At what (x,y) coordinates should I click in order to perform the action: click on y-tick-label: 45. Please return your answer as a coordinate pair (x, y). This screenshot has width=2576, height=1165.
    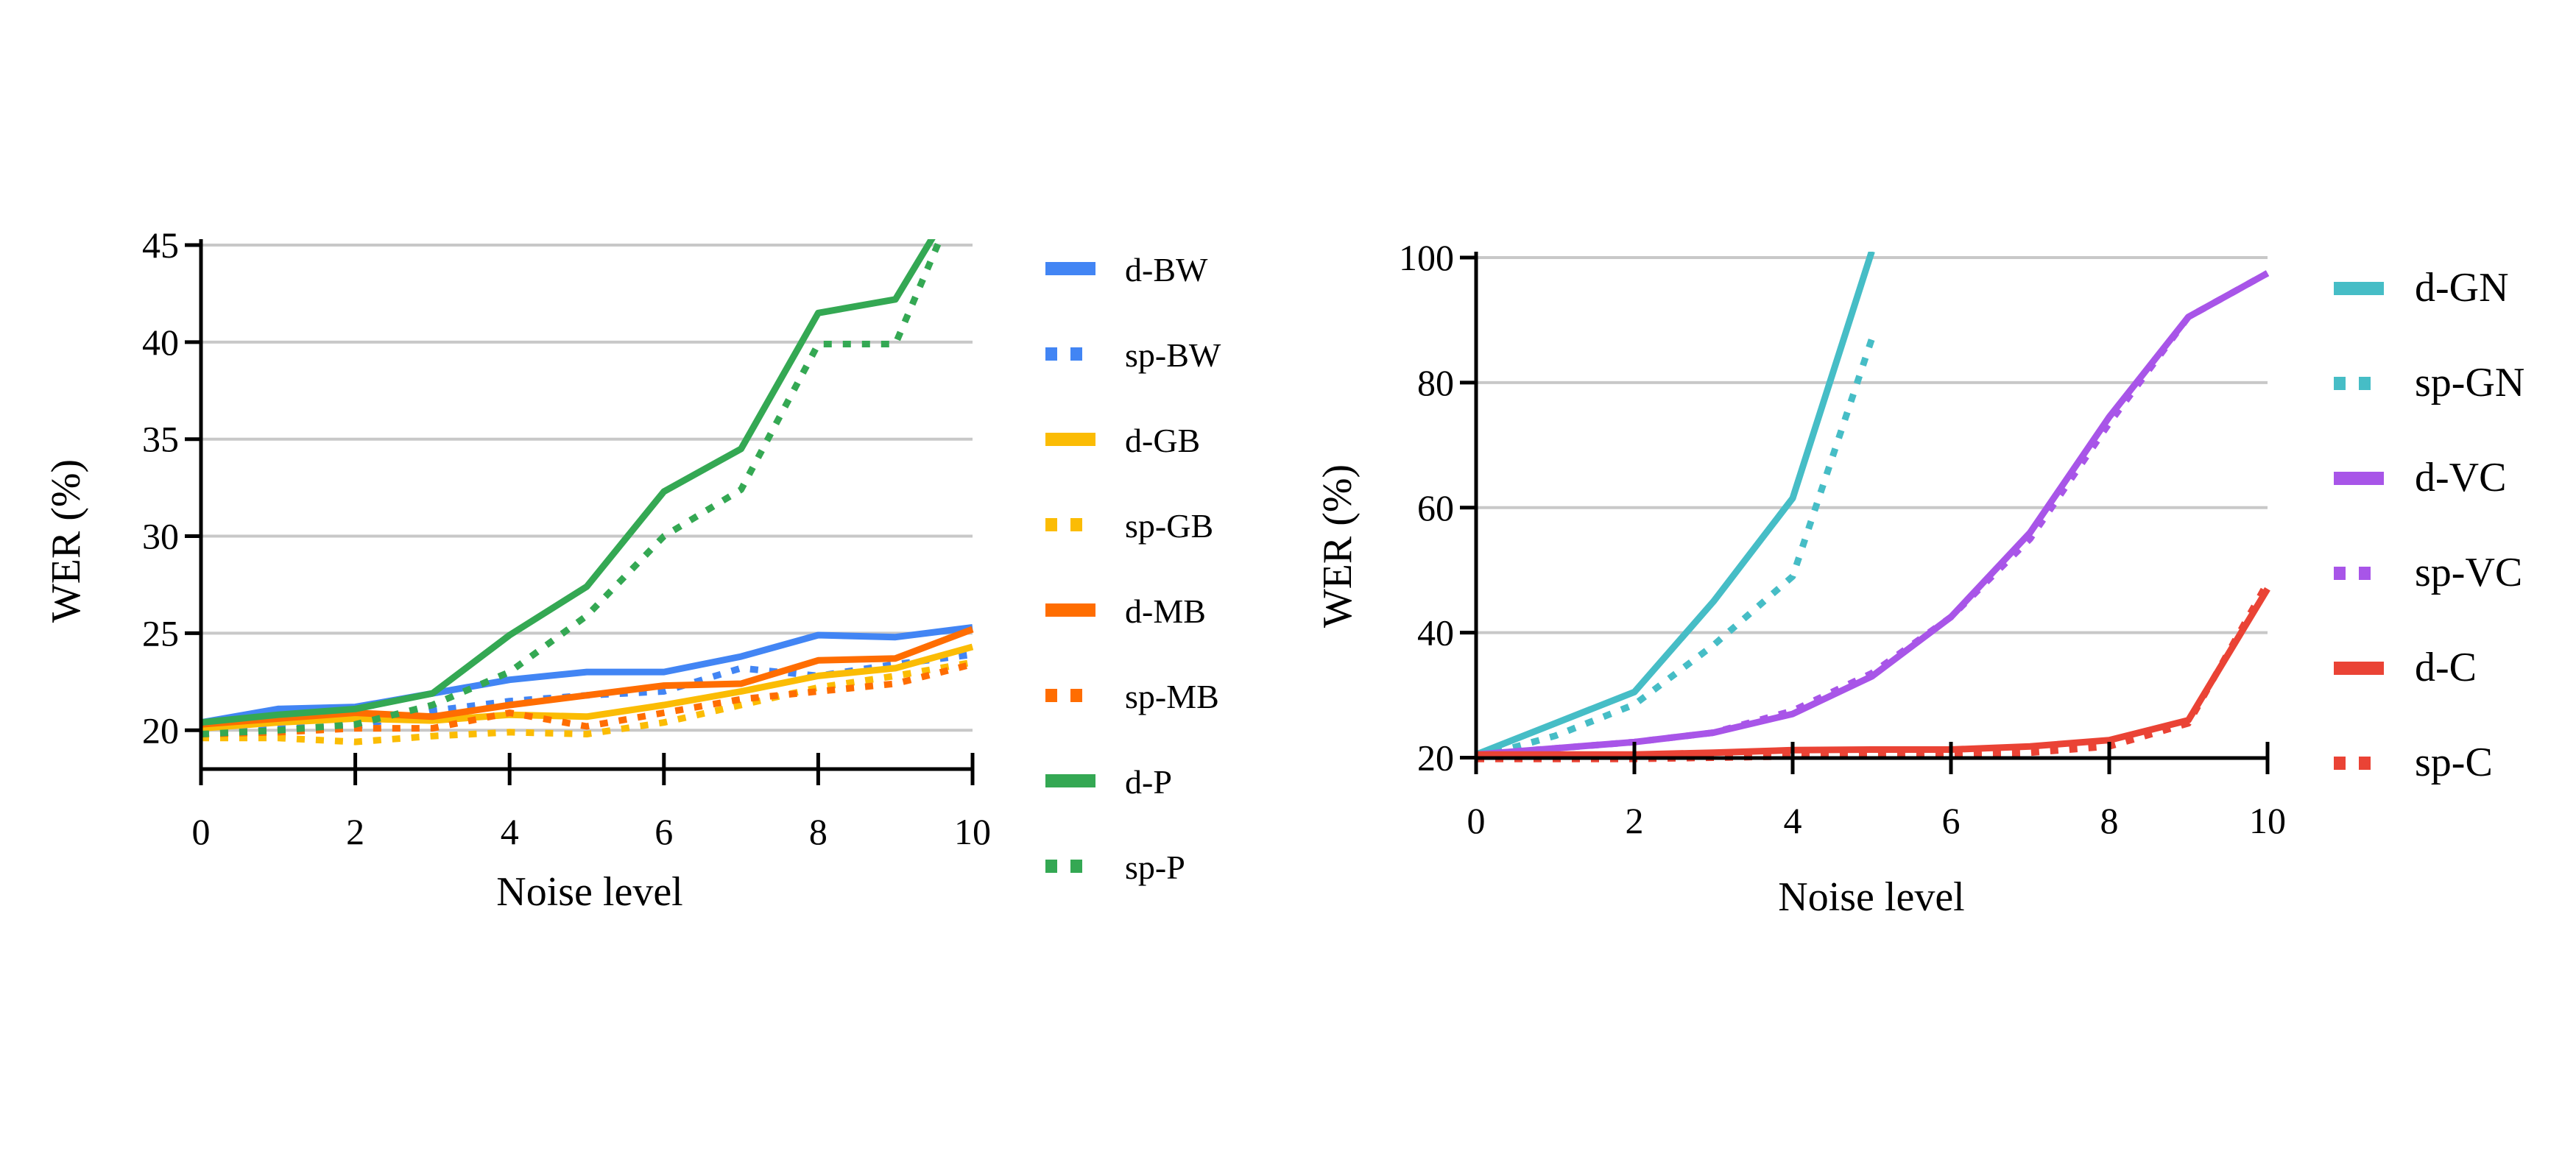
    Looking at the image, I should click on (160, 245).